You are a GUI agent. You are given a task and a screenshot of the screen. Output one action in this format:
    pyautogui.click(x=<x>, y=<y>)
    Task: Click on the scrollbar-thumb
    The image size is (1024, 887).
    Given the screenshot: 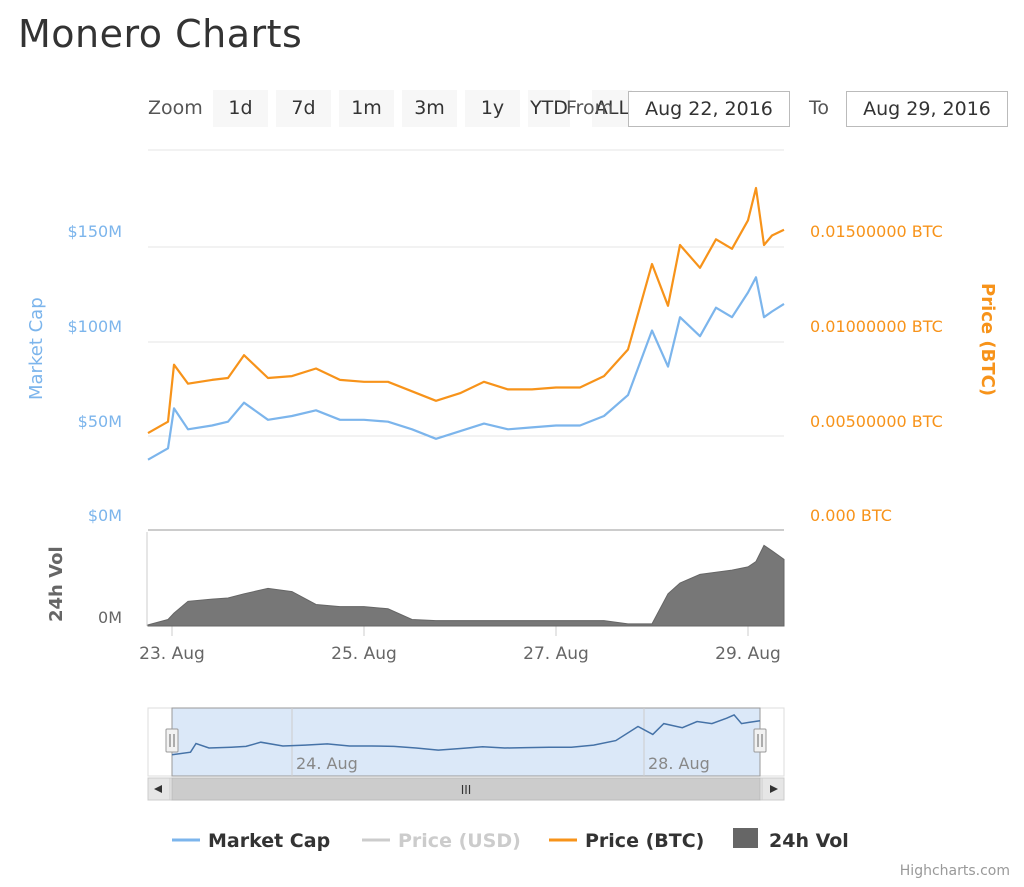 What is the action you would take?
    pyautogui.click(x=466, y=789)
    